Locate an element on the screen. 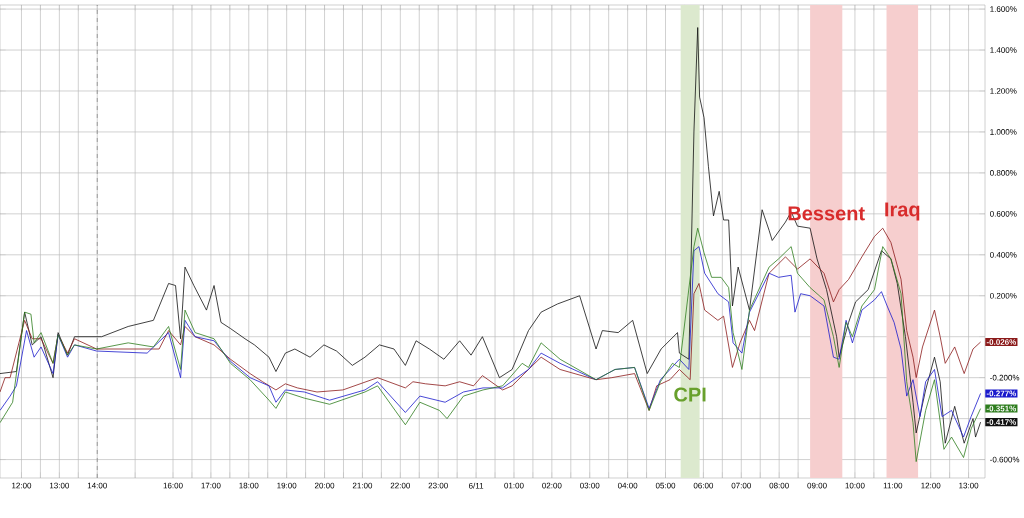  x-tick-label: 16:00 is located at coordinates (173, 485).